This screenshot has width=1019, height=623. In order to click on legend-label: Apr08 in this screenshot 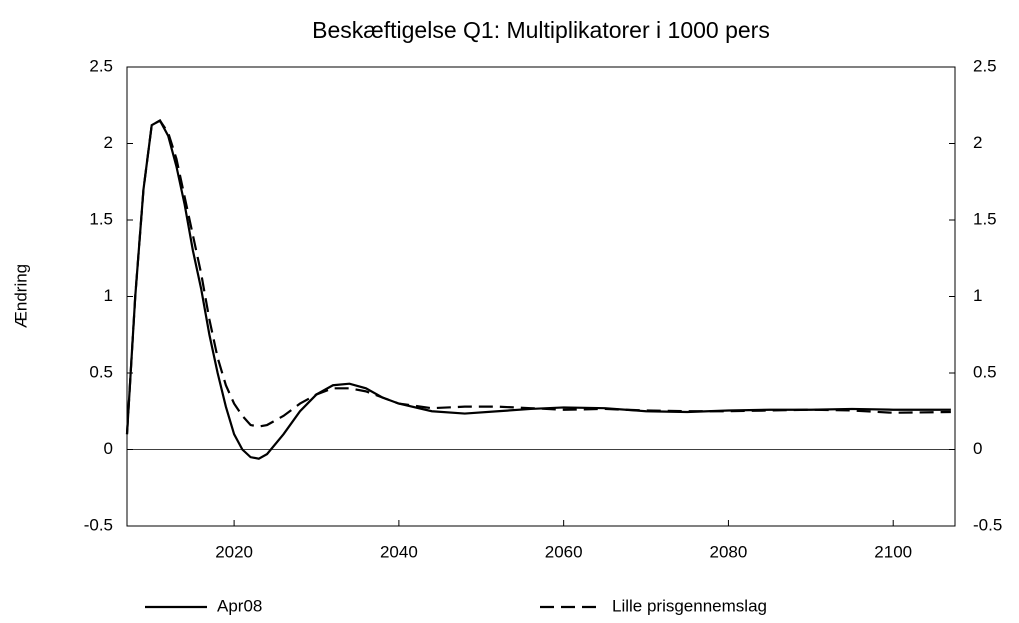, I will do `click(239, 605)`.